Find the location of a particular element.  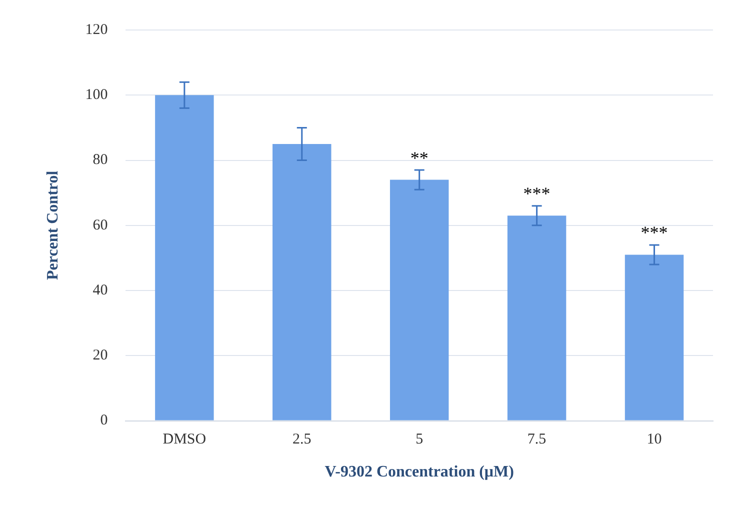

y-tick-label: 20 is located at coordinates (100, 356).